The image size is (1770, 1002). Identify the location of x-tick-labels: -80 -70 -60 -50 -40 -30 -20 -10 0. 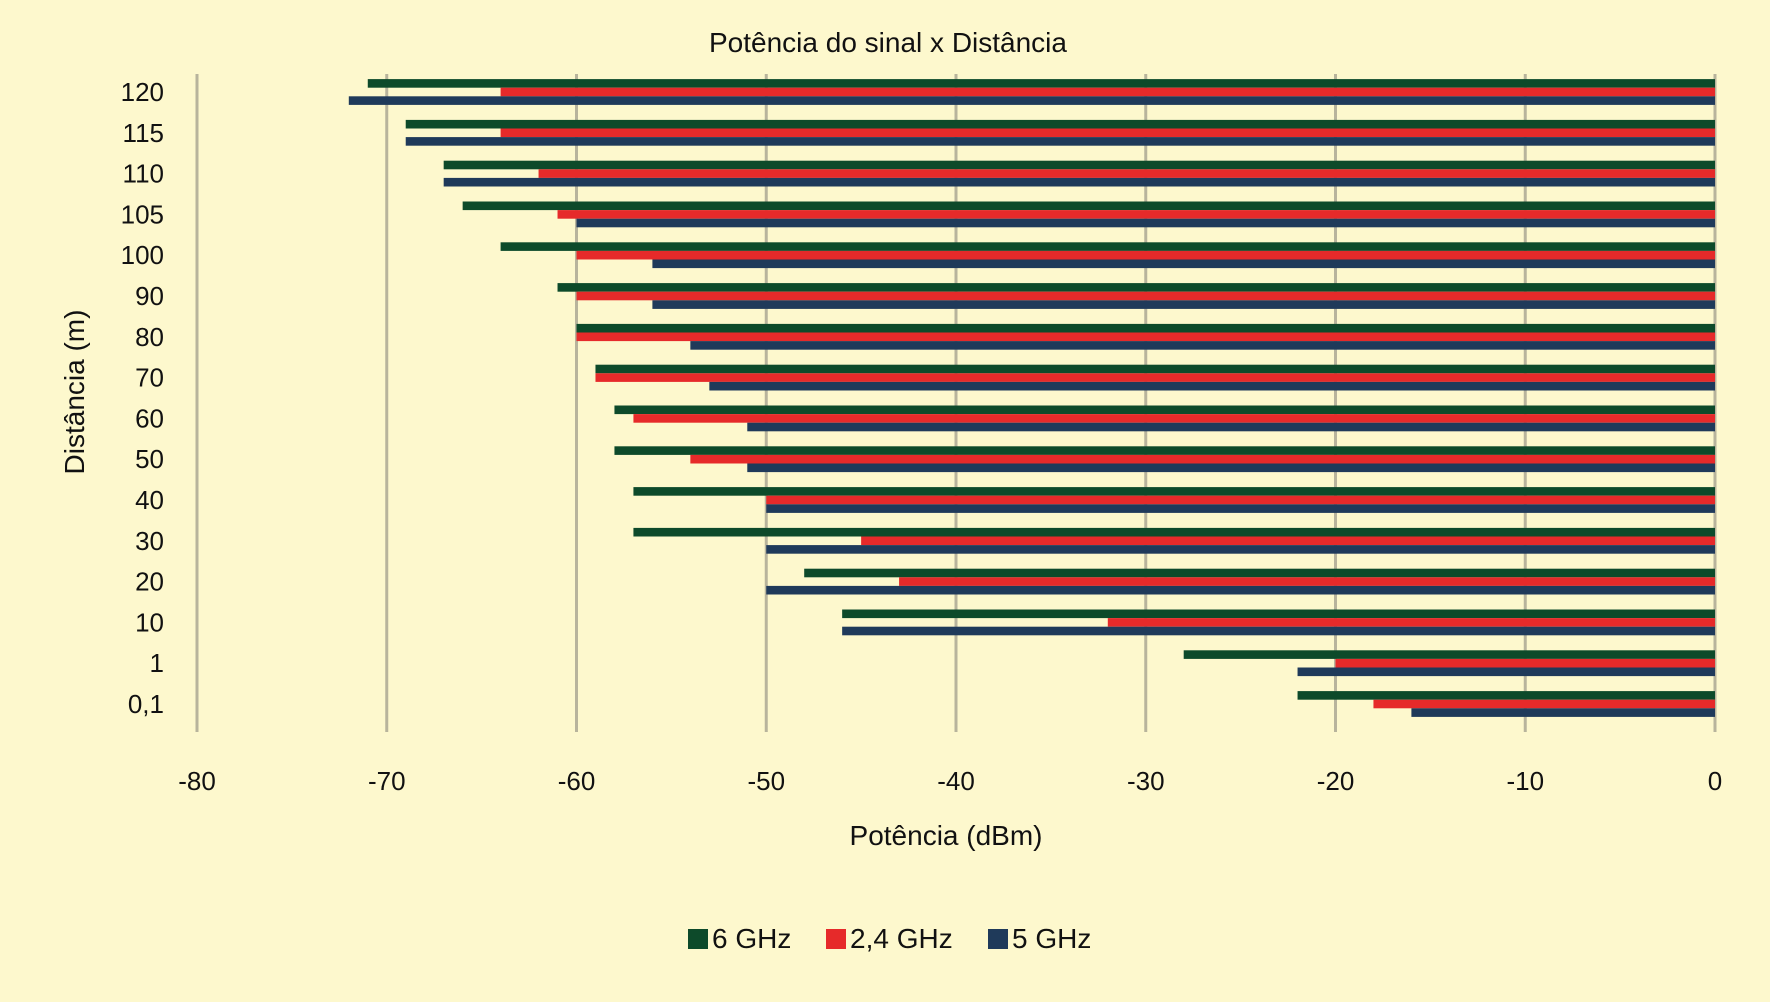
(950, 781).